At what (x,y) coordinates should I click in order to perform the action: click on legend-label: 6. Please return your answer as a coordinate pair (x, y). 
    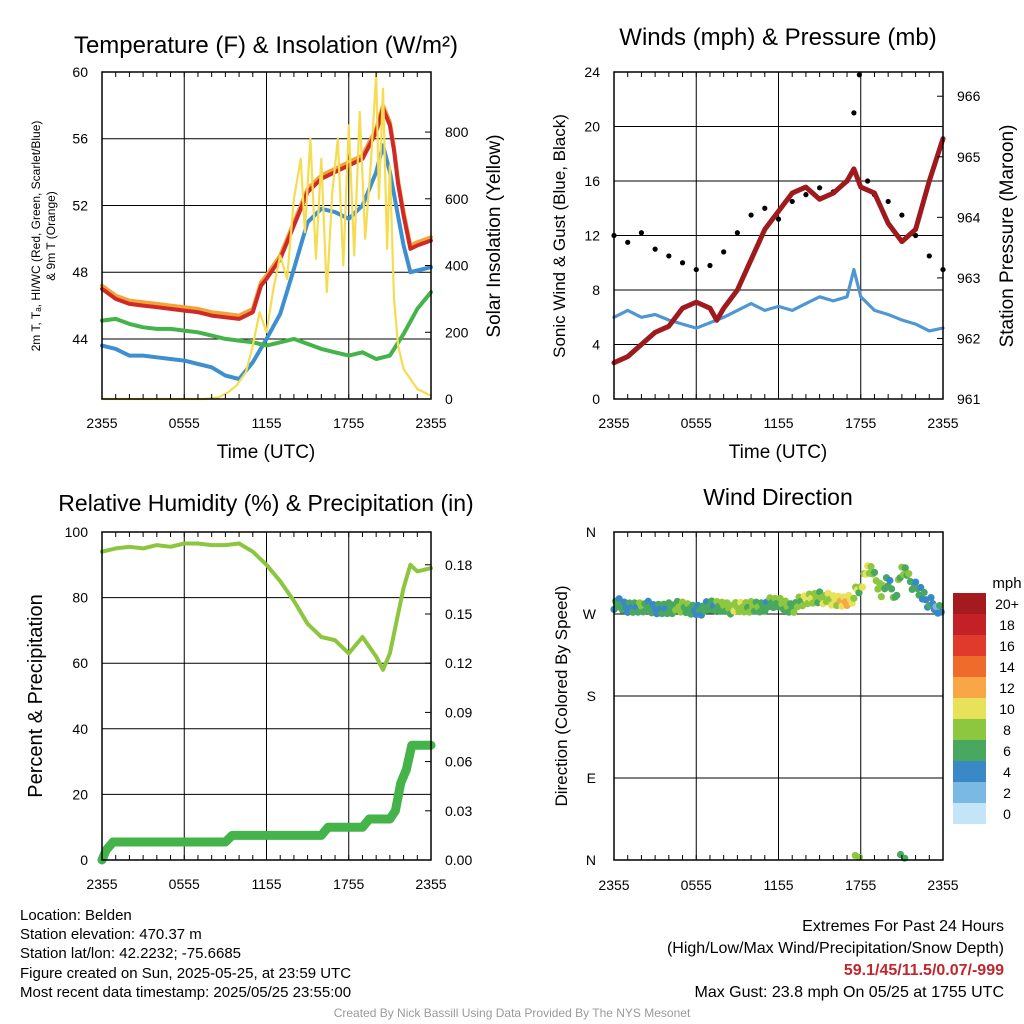
    Looking at the image, I should click on (1007, 751).